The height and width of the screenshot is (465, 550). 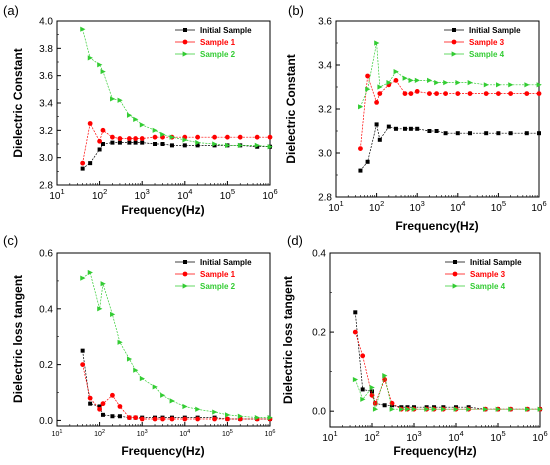 What do you see at coordinates (435, 340) in the screenshot?
I see `panel-d-plot-frame` at bounding box center [435, 340].